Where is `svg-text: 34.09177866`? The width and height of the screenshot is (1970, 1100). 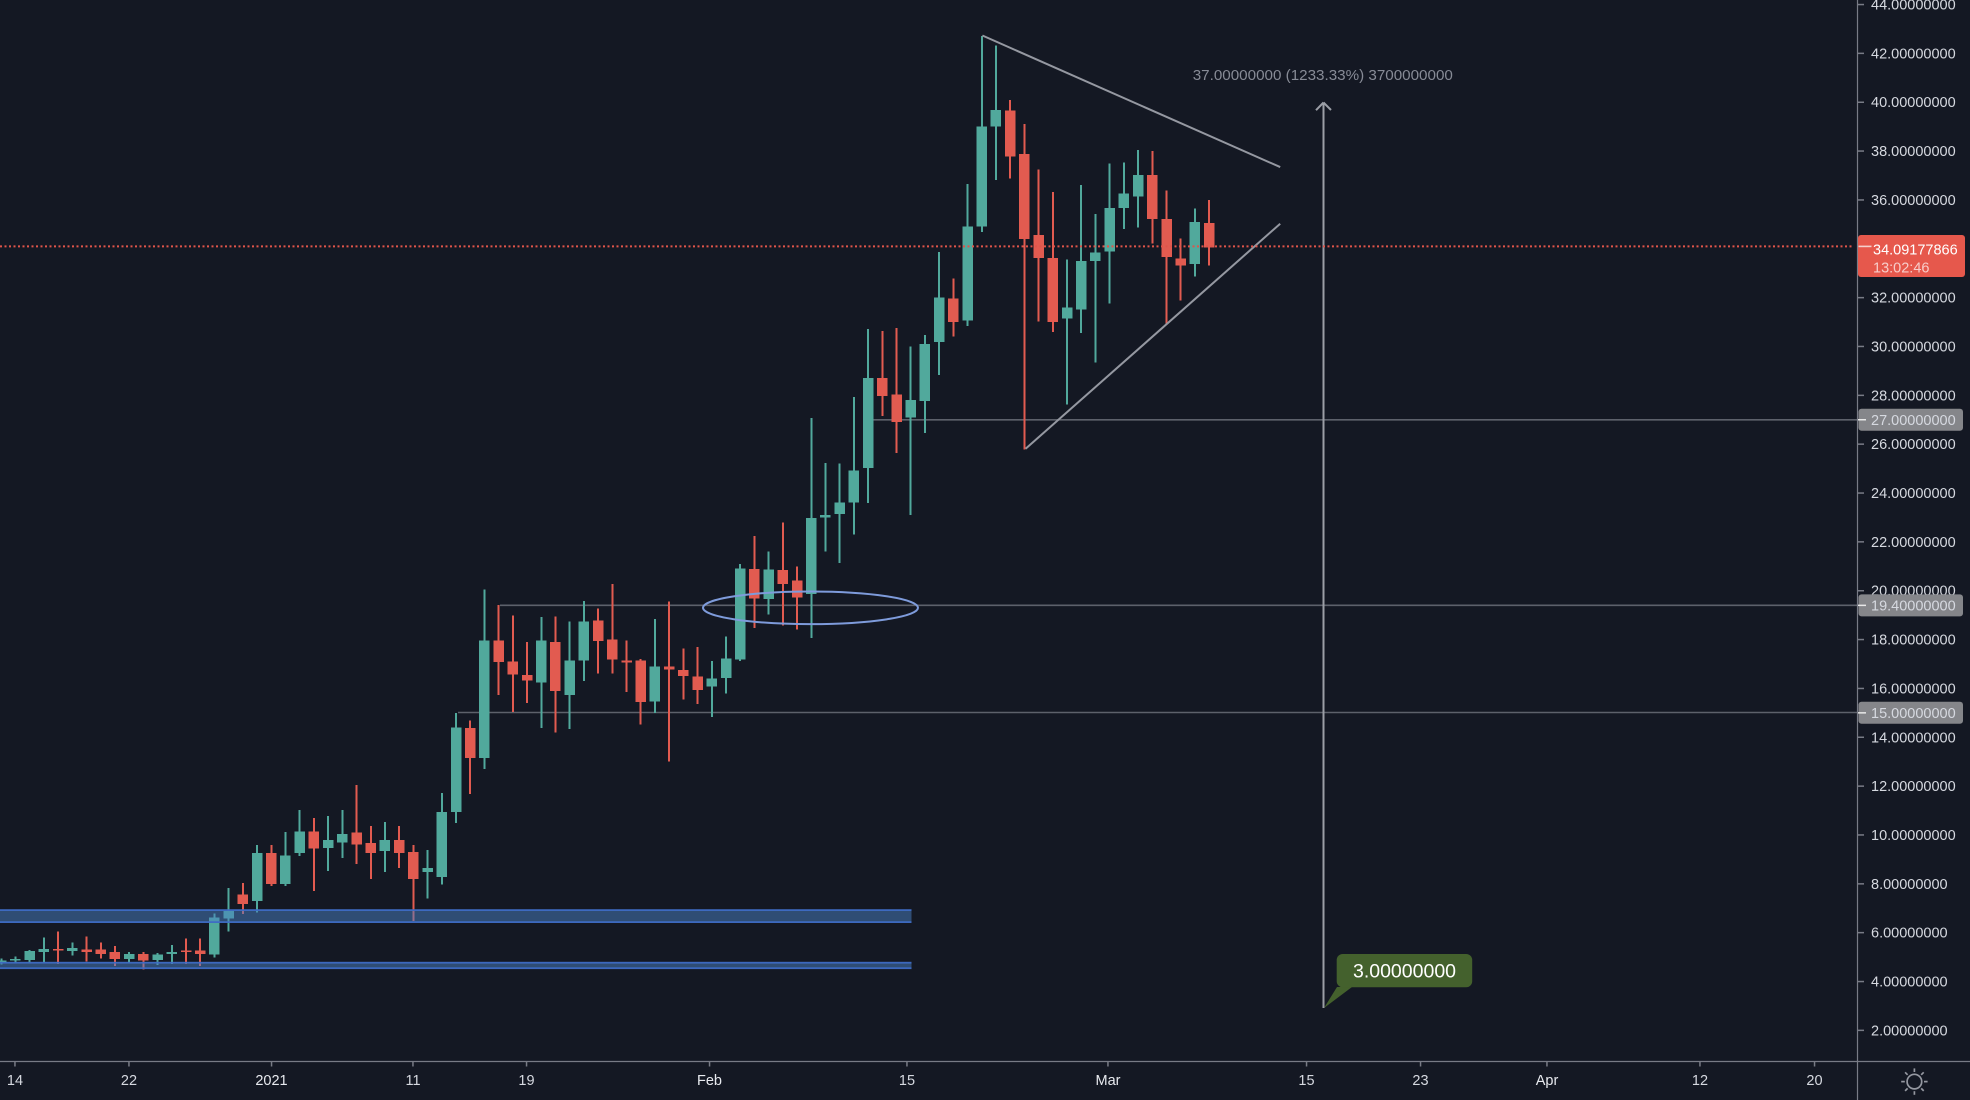 svg-text: 34.09177866 is located at coordinates (1915, 251).